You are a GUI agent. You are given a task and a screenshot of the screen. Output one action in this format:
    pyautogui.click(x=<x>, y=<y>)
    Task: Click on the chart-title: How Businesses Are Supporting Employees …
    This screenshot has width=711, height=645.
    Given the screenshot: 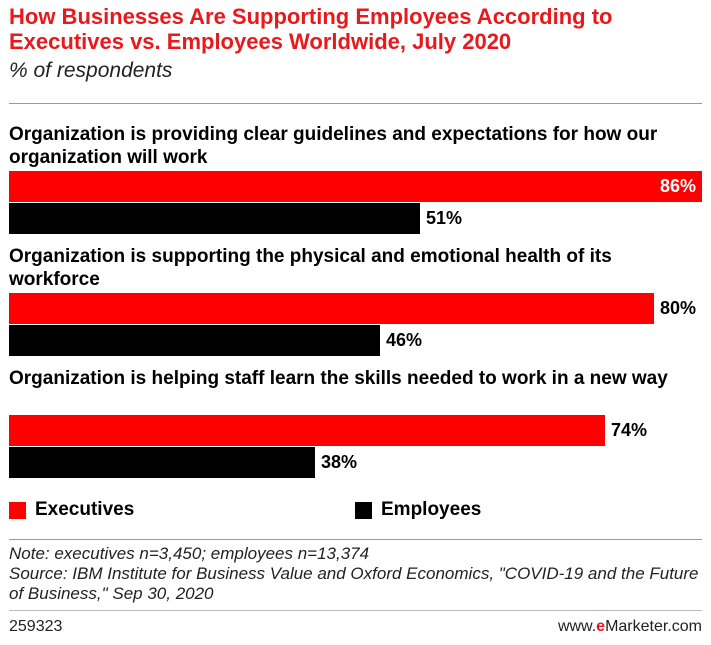 What is the action you would take?
    pyautogui.click(x=311, y=29)
    